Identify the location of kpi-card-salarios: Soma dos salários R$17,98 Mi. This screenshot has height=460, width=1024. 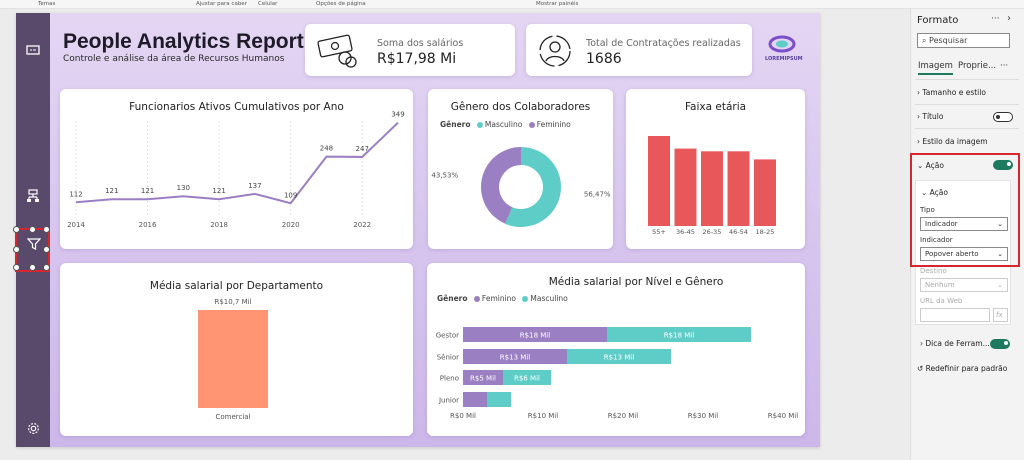
(410, 50).